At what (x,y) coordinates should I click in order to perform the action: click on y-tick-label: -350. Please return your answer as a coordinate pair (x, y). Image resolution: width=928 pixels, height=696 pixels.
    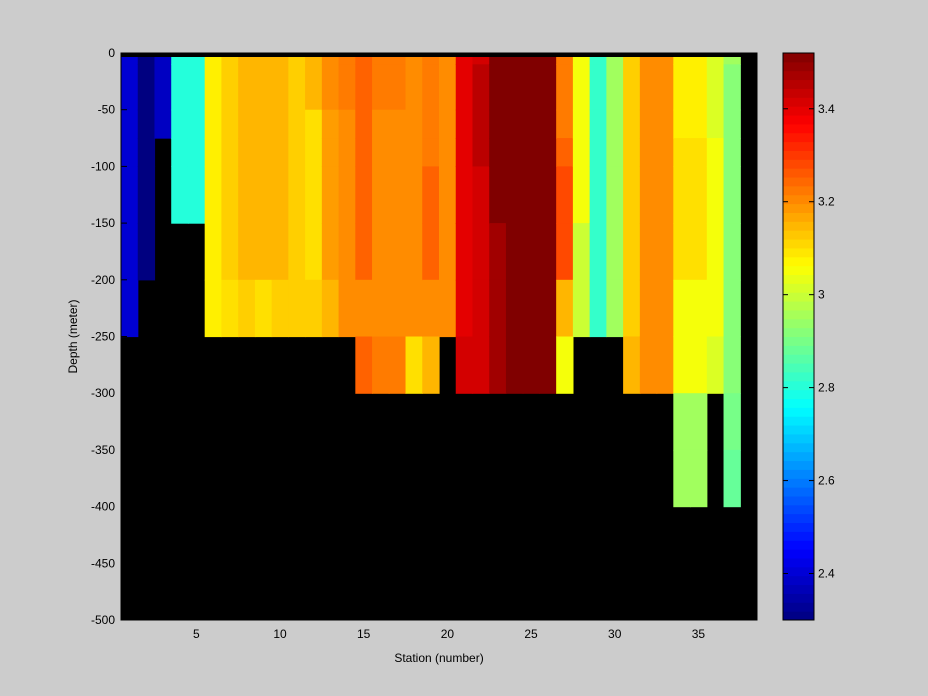
    Looking at the image, I should click on (103, 450).